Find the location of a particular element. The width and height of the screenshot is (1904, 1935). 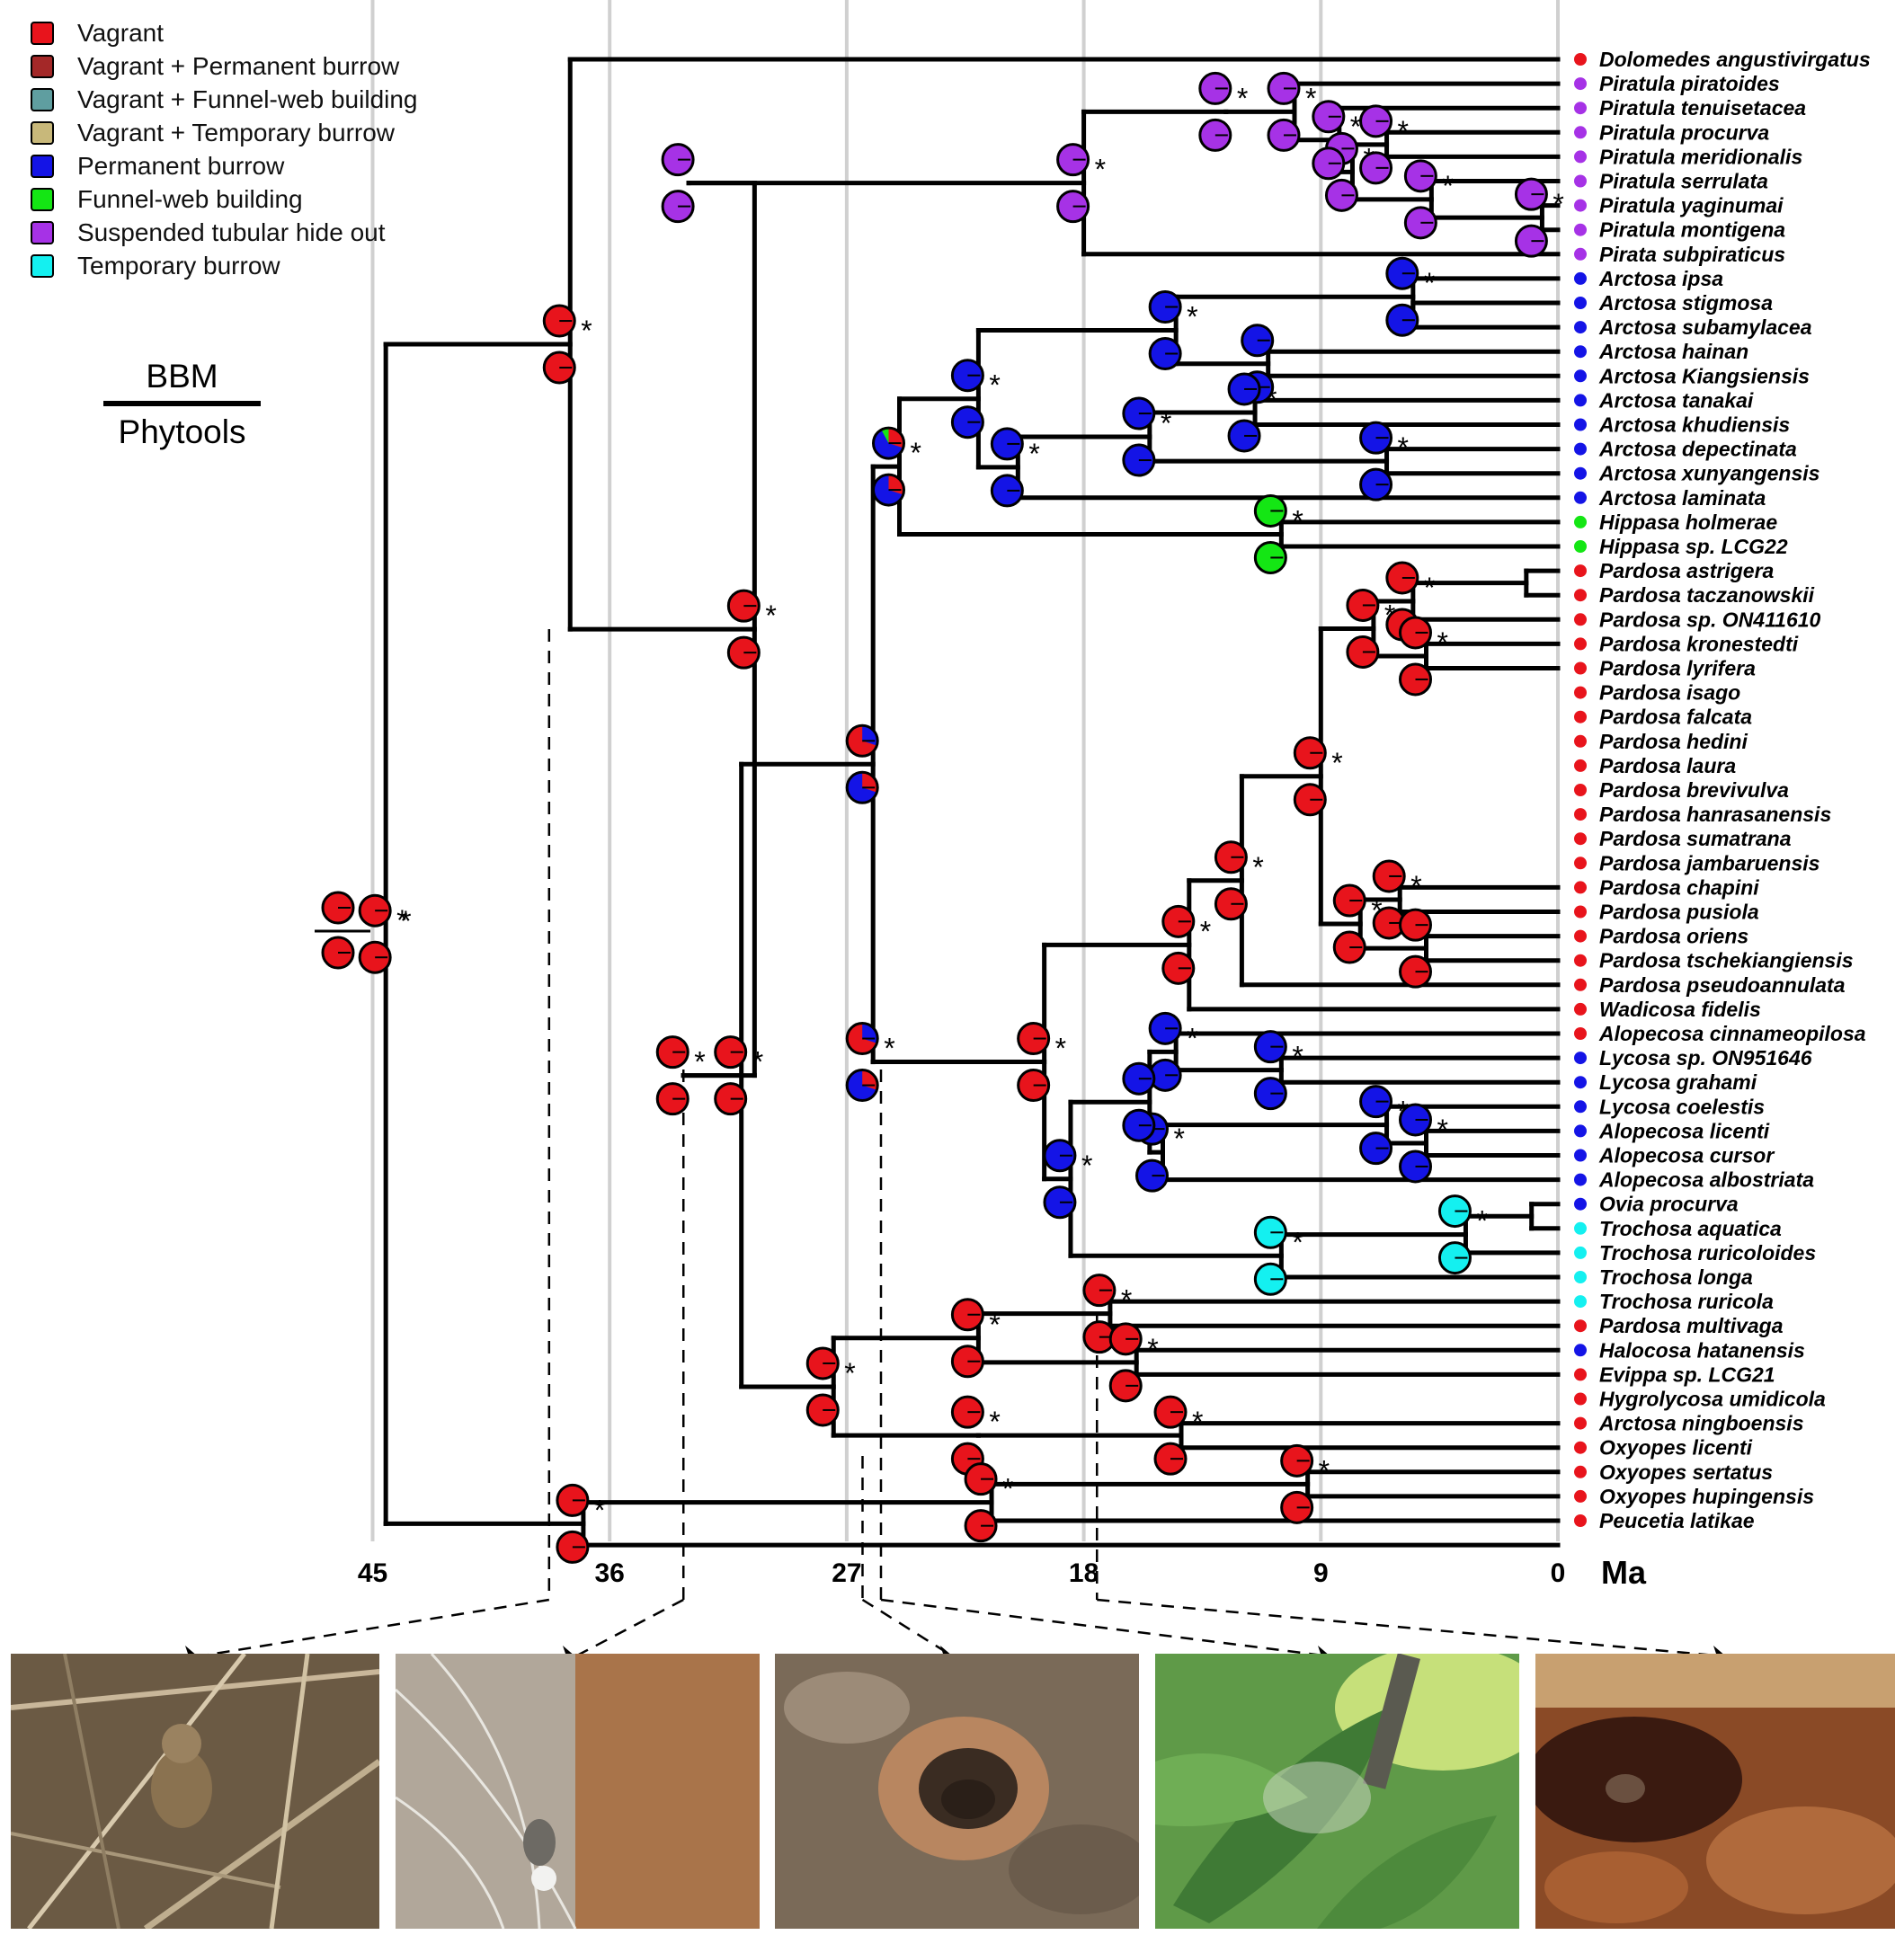

pointer-arrow is located at coordinates (568, 1650).